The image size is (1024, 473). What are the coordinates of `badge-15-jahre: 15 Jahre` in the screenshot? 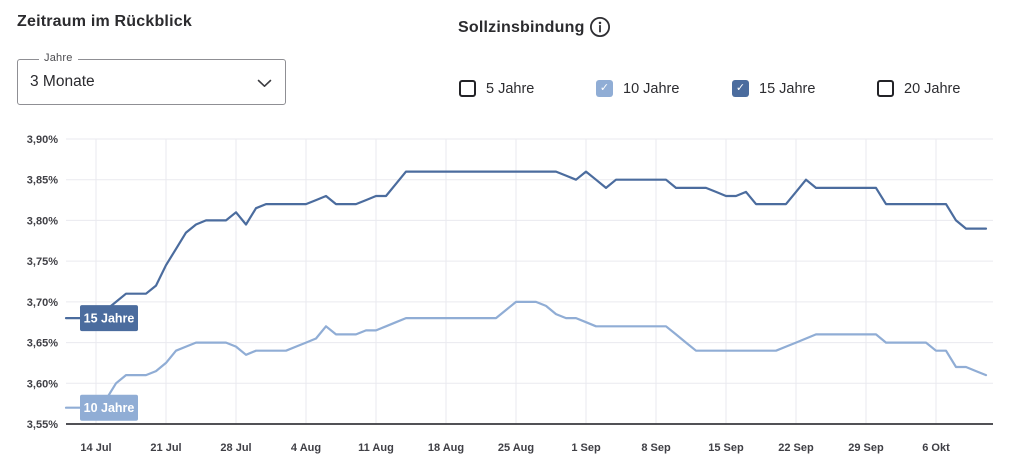 It's located at (109, 318).